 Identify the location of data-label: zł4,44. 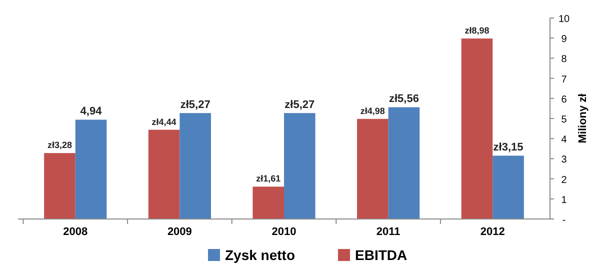
(164, 121).